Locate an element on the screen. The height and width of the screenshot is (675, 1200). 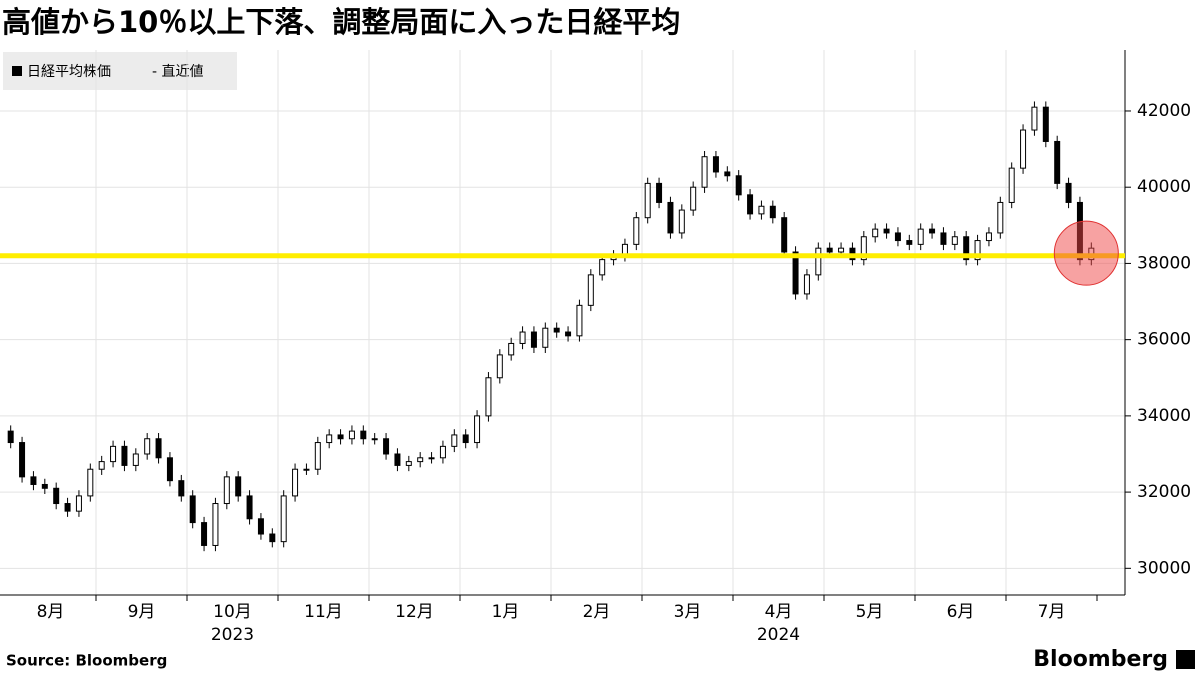
x-tick-label: 11月 is located at coordinates (323, 612).